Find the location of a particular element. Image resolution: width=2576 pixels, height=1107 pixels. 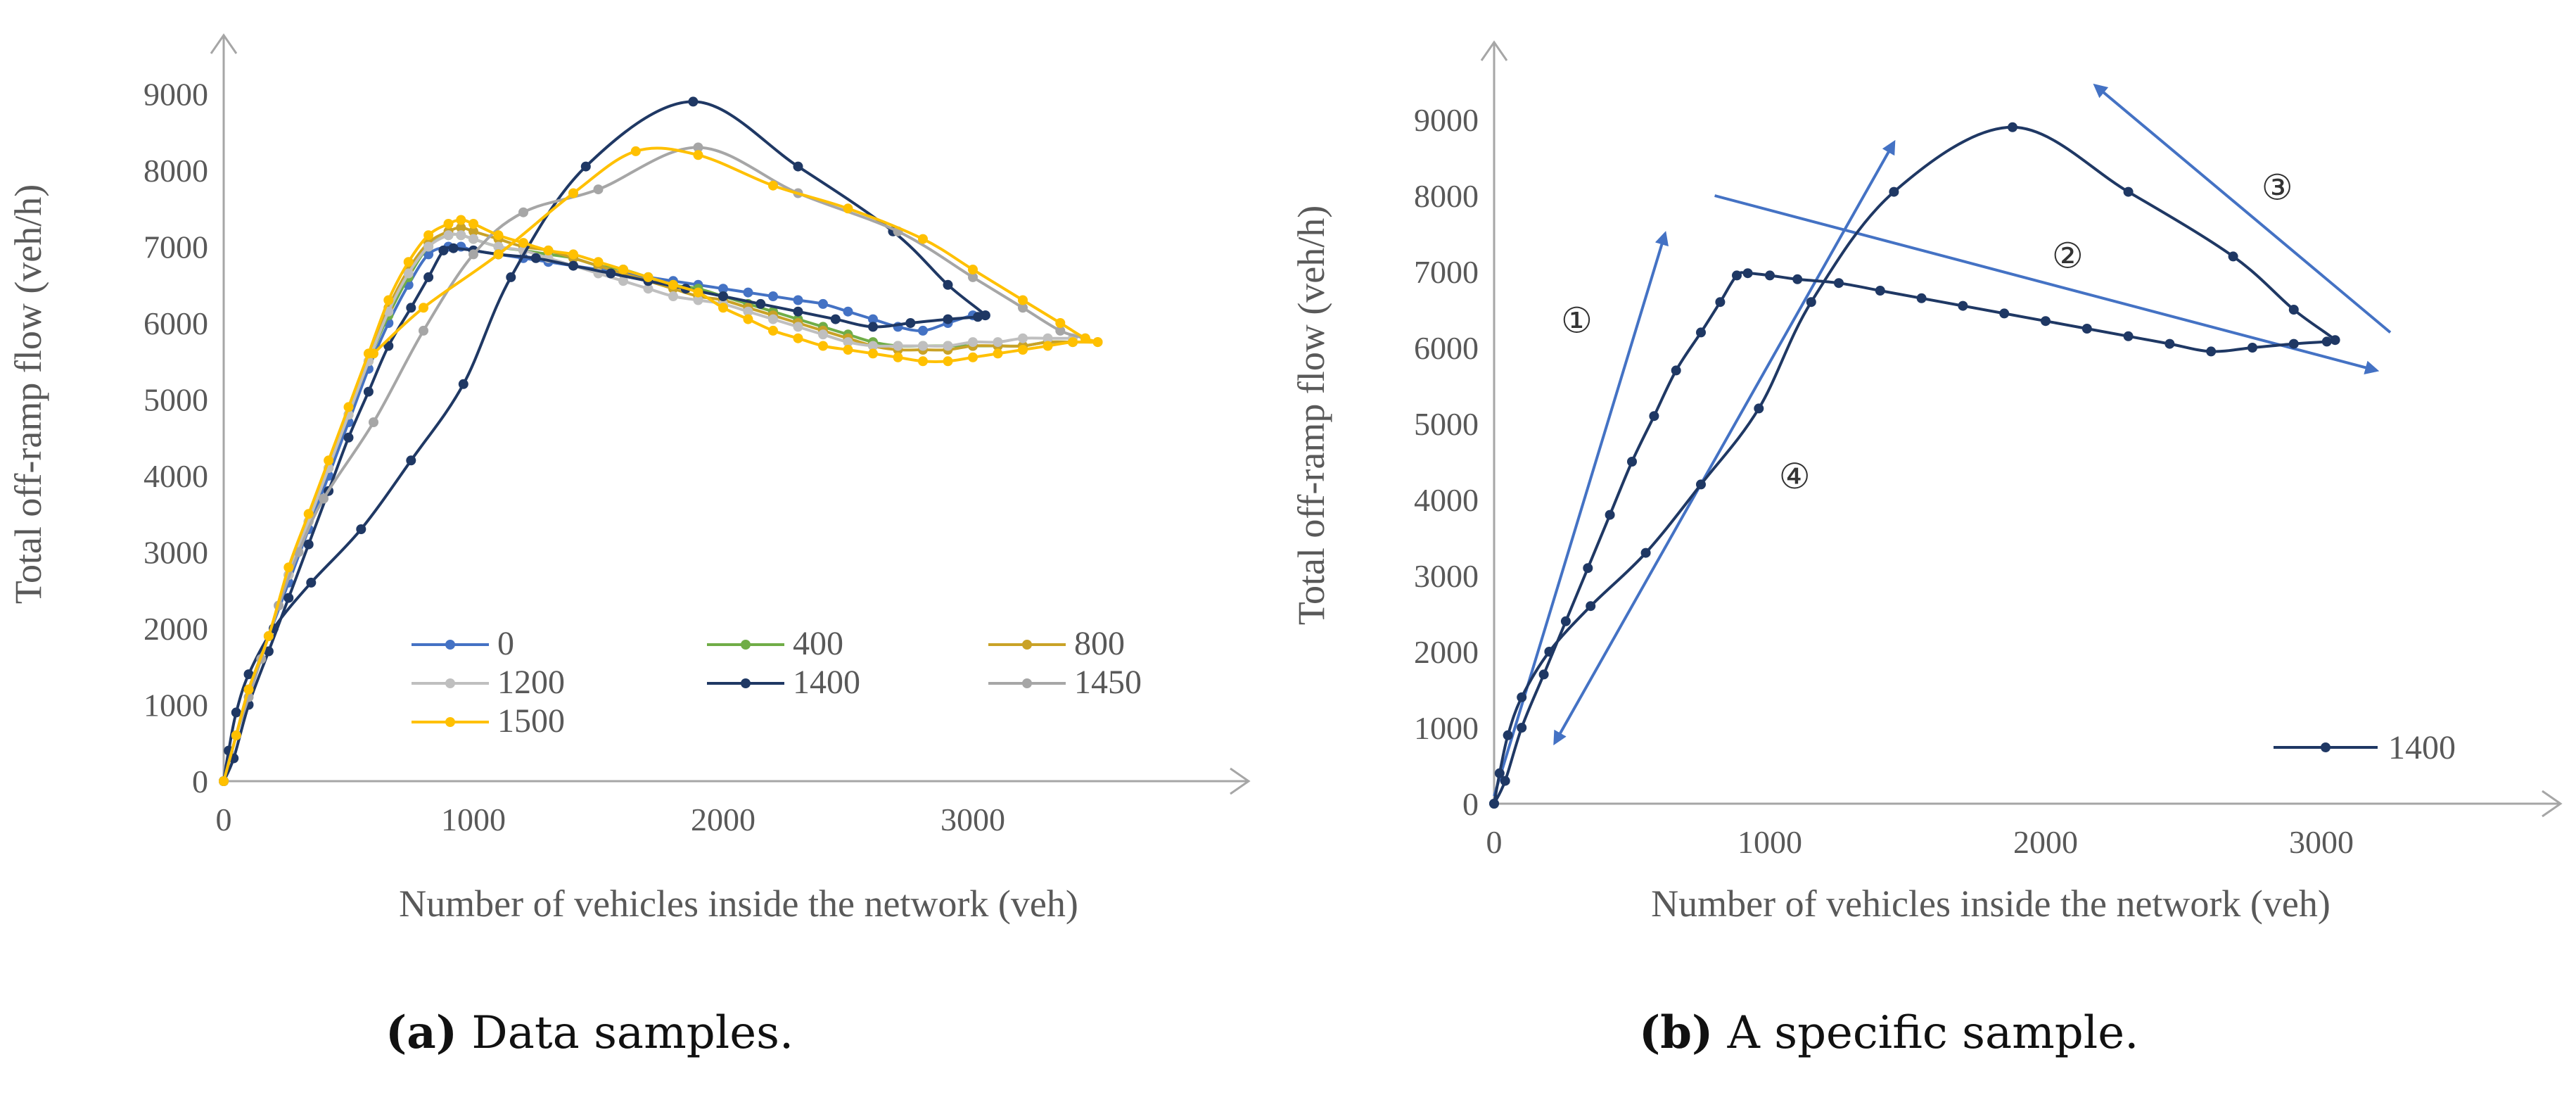

x-axis-arrowhead is located at coordinates (2552, 804).